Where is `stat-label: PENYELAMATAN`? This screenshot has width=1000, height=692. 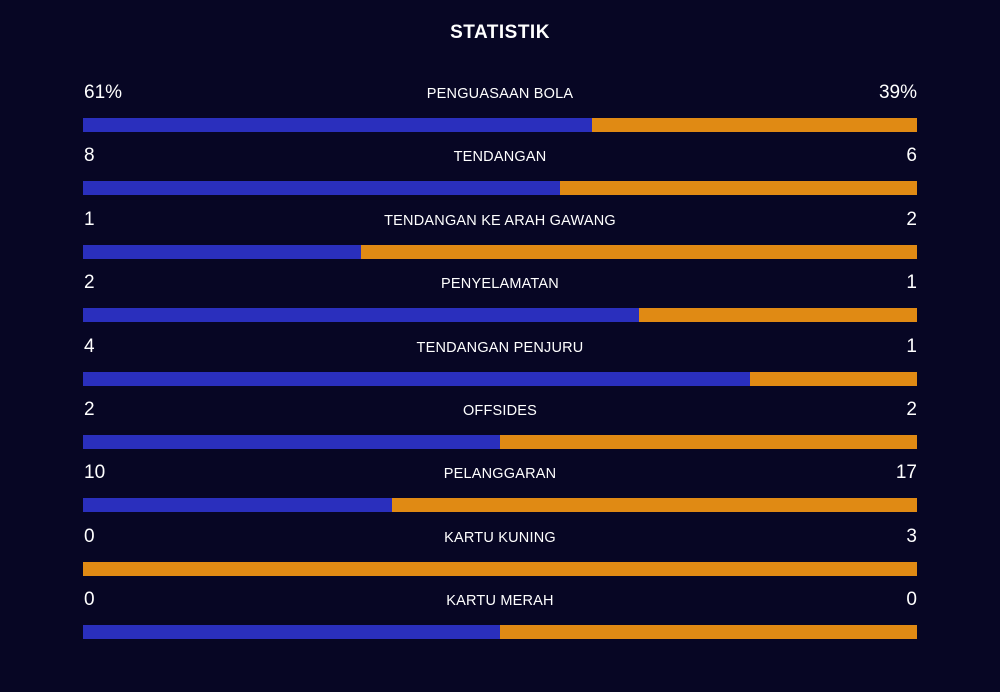
stat-label: PENYELAMATAN is located at coordinates (500, 284).